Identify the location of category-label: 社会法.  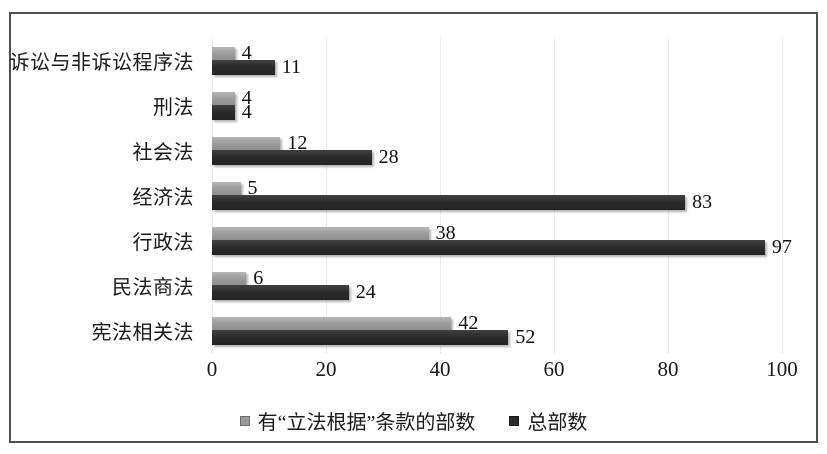
(163, 153).